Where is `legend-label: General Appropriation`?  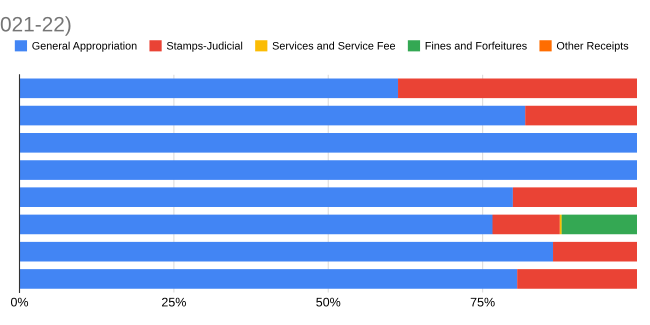 legend-label: General Appropriation is located at coordinates (84, 47).